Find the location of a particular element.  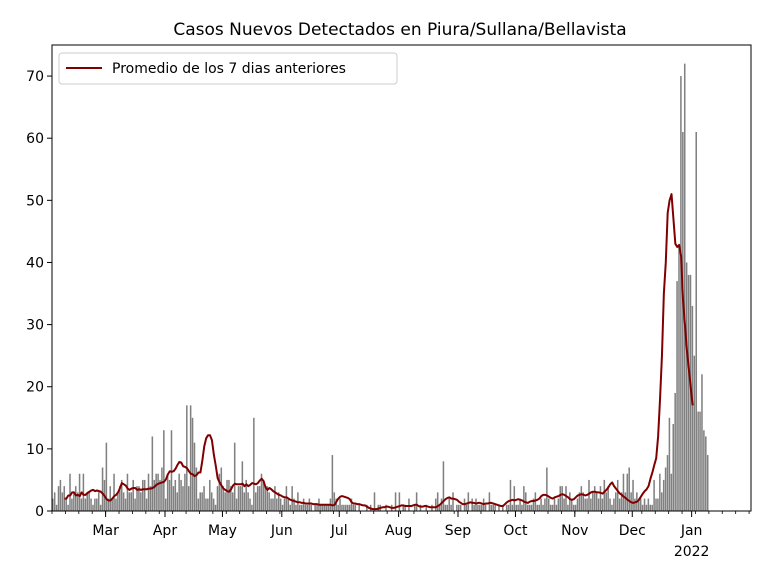

x-tick-label: Nov is located at coordinates (574, 531).